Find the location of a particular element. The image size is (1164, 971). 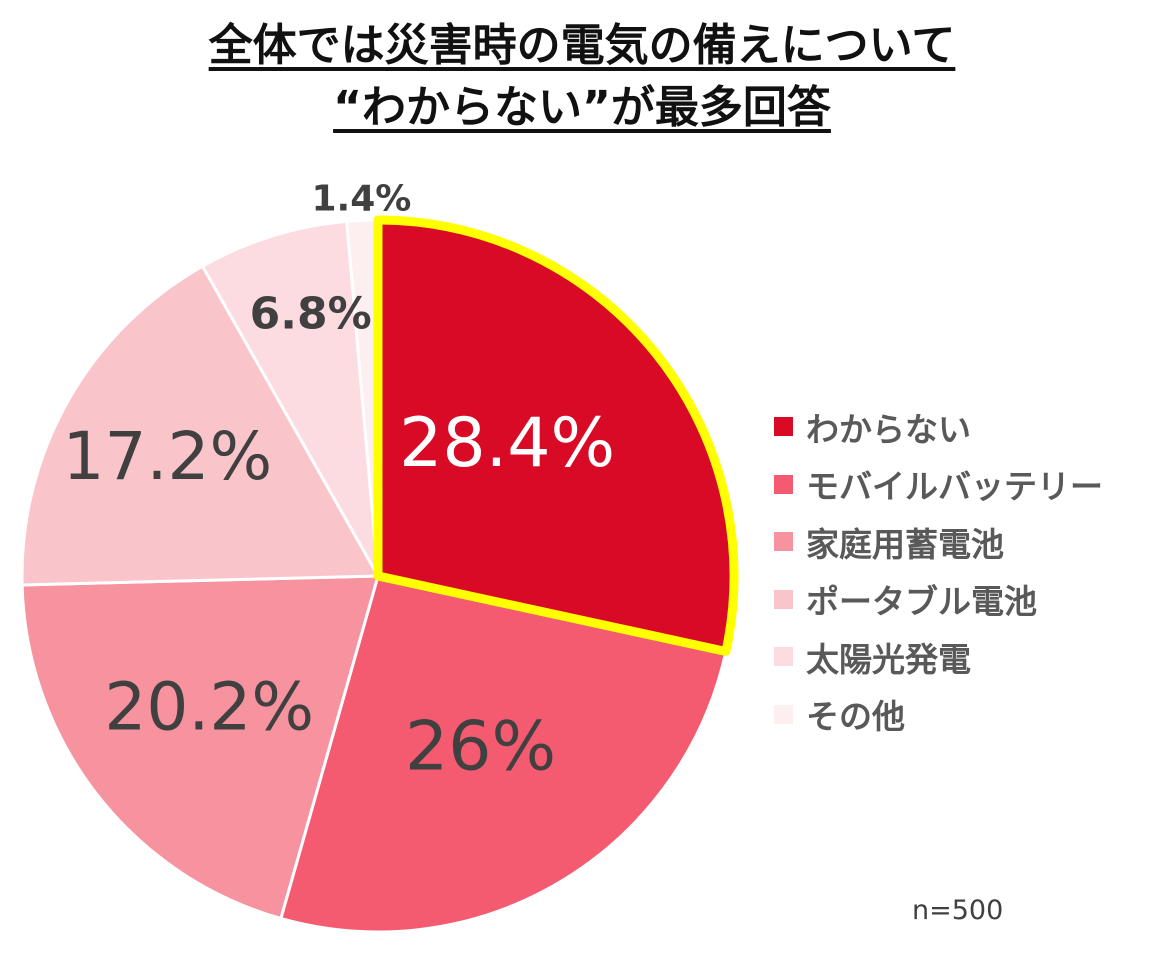

chart-title-line1: 全体では災害時の電気の備えについて is located at coordinates (582, 45).